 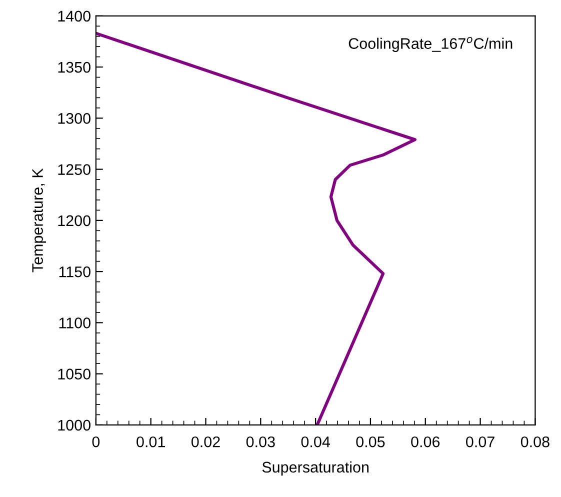 I want to click on y-tick-label: 1100, so click(x=74, y=323).